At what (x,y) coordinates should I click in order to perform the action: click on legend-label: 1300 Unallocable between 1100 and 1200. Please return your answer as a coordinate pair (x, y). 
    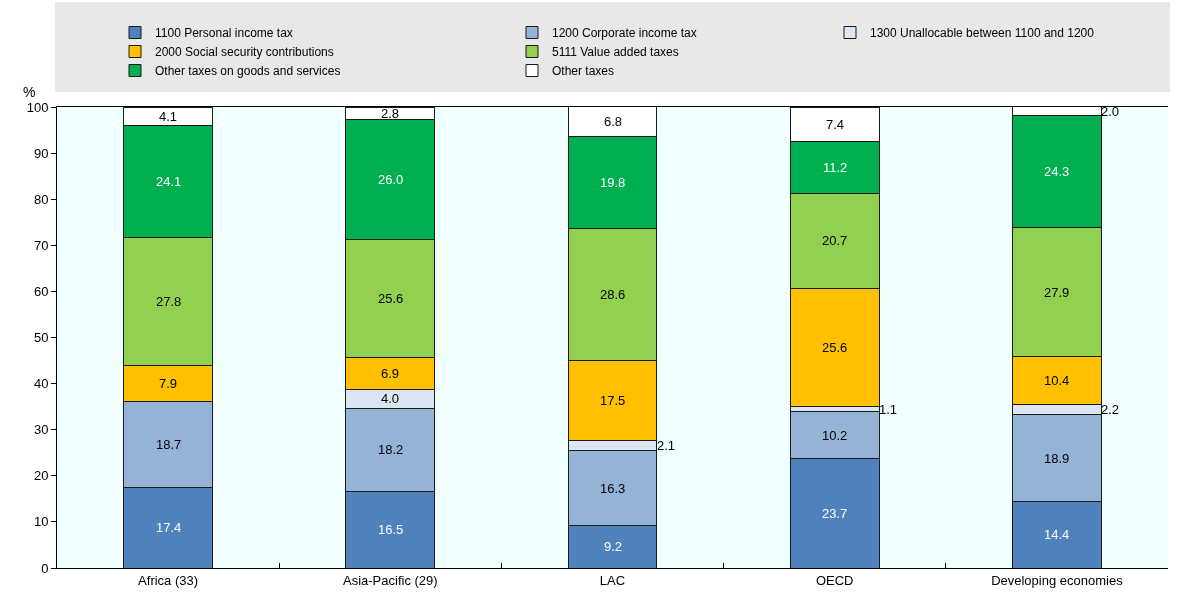
    Looking at the image, I should click on (982, 33).